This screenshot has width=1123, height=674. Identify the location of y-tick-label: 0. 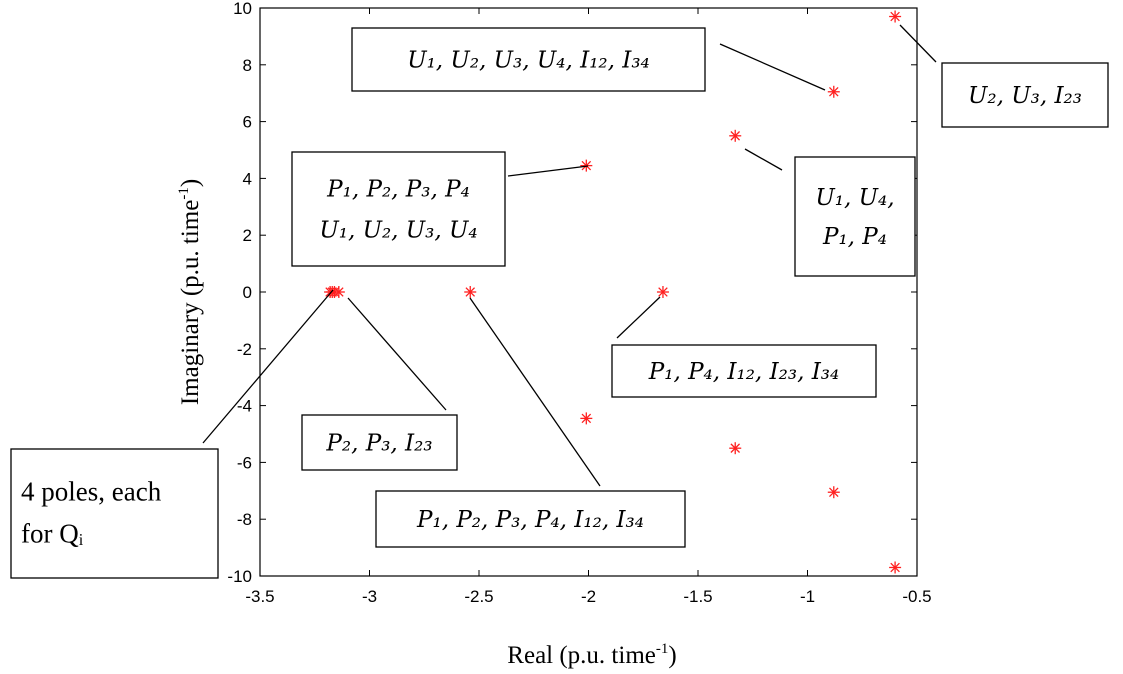
(247, 292).